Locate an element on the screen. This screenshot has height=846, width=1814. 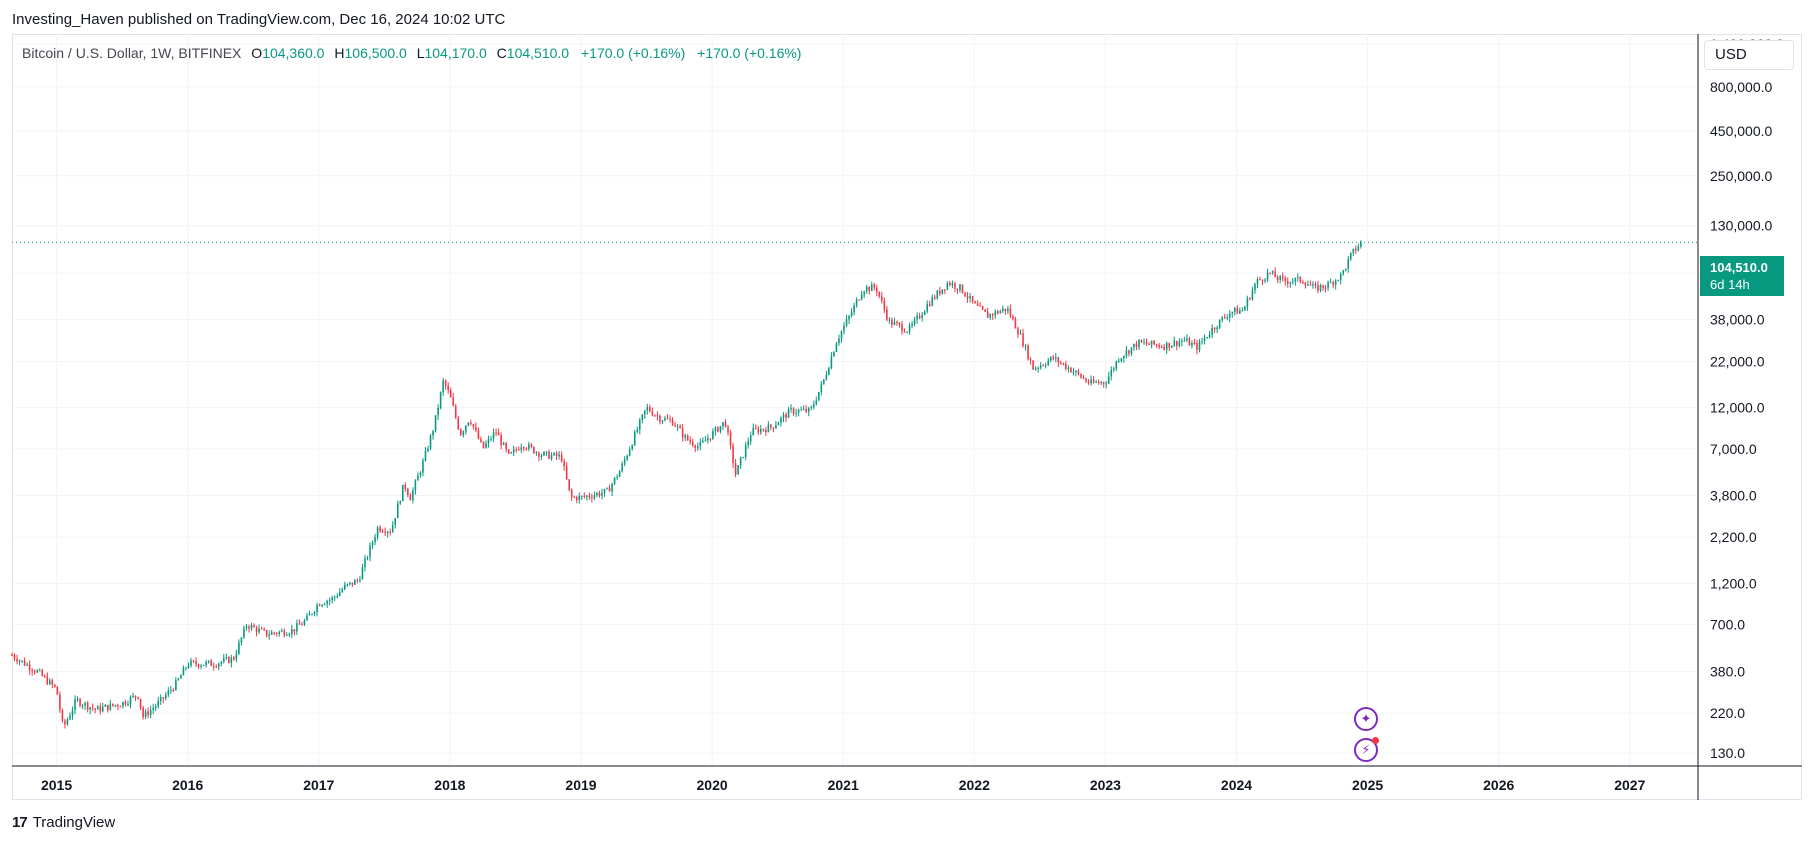
notification-dot is located at coordinates (1375, 740).